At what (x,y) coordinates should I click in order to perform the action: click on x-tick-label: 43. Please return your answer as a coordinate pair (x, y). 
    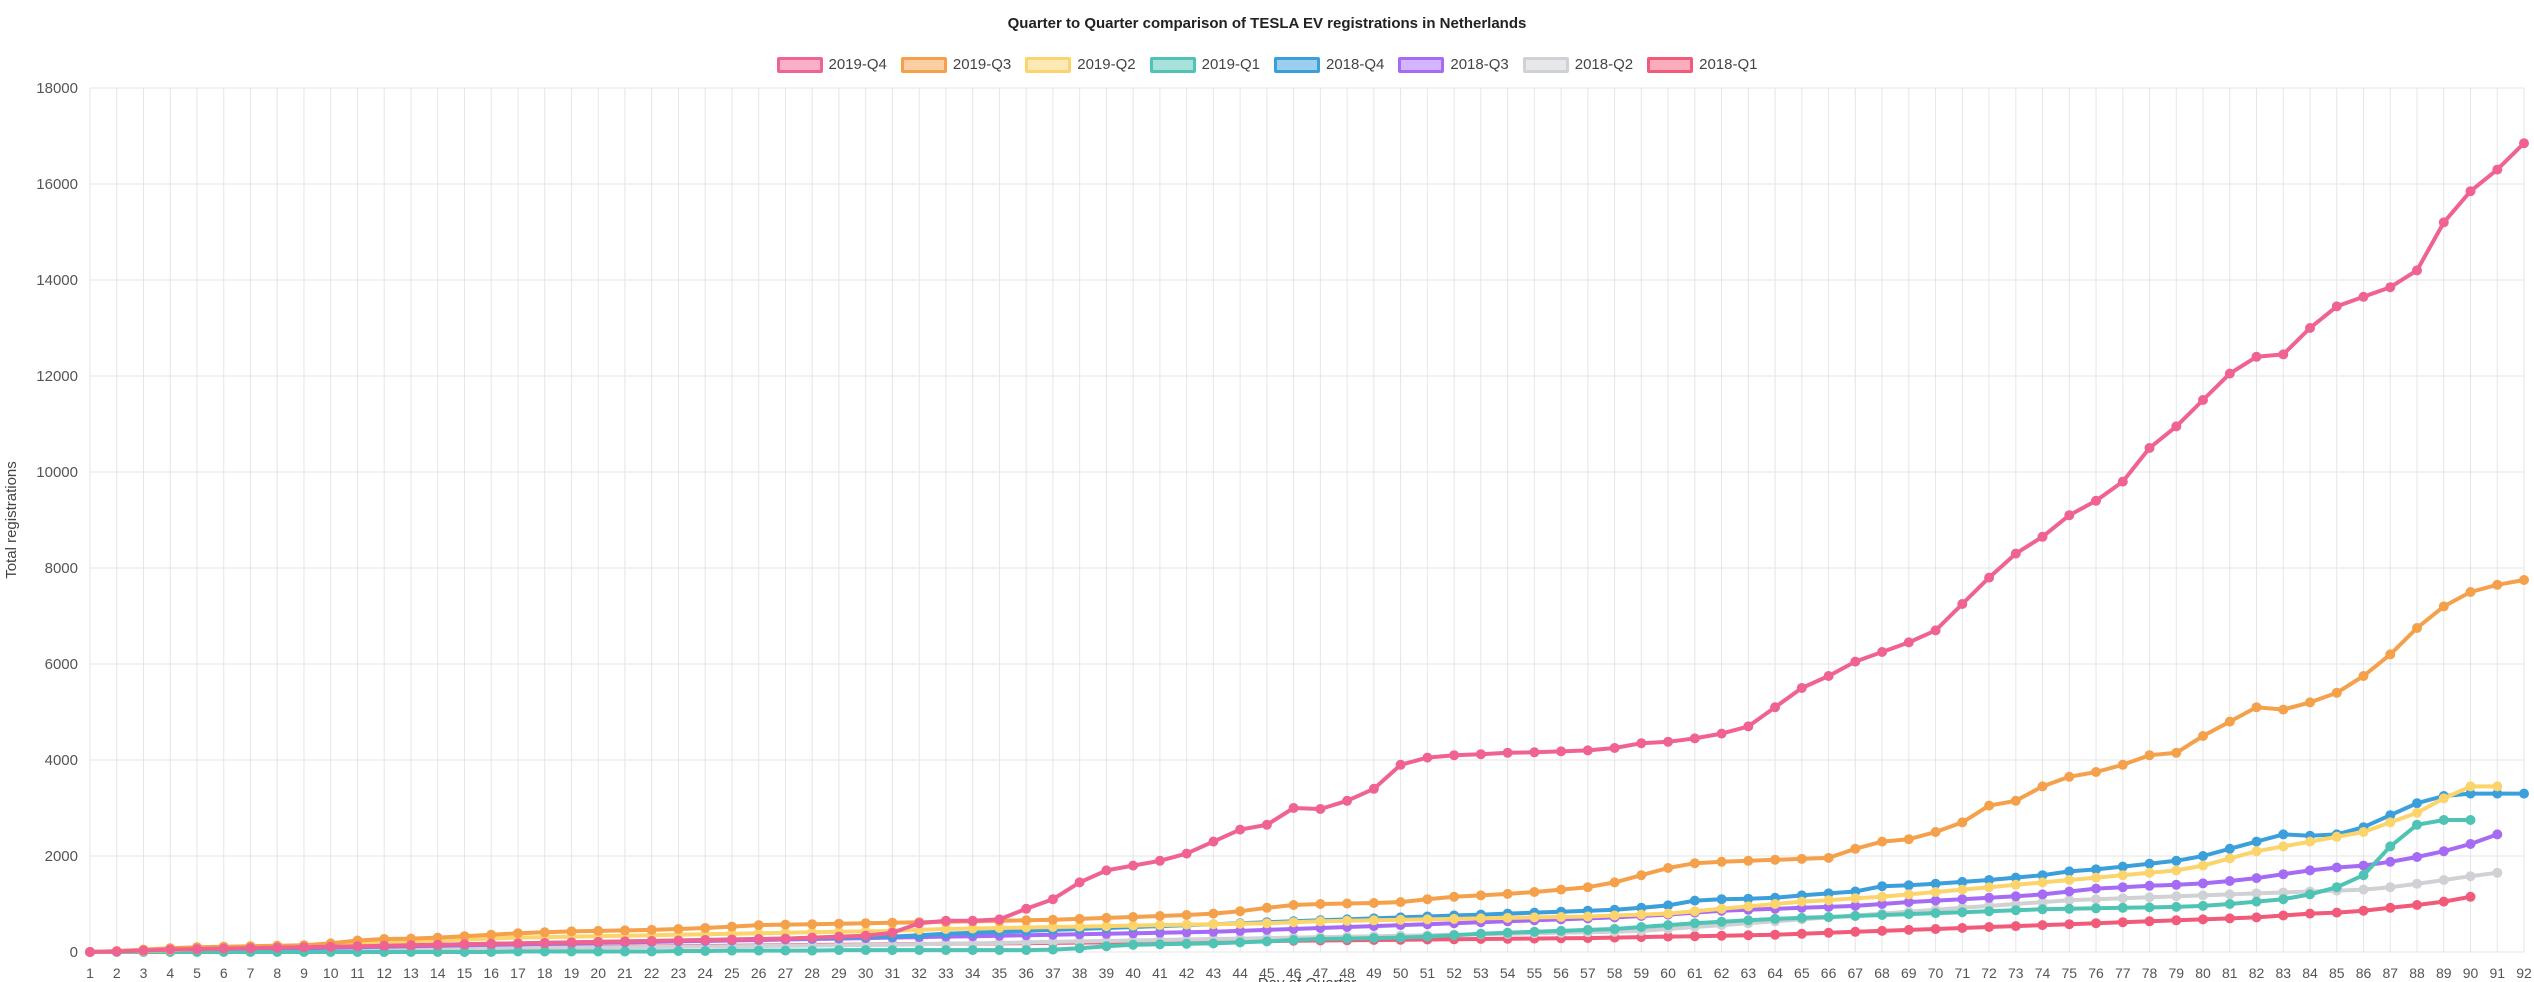
    Looking at the image, I should click on (1214, 973).